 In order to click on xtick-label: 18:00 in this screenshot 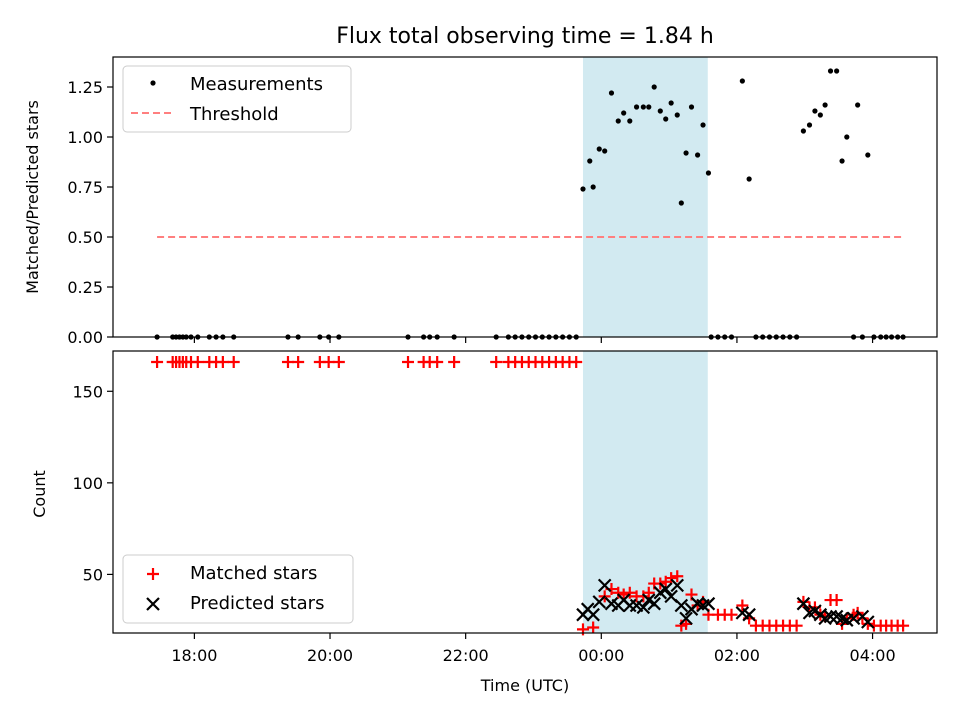, I will do `click(194, 655)`.